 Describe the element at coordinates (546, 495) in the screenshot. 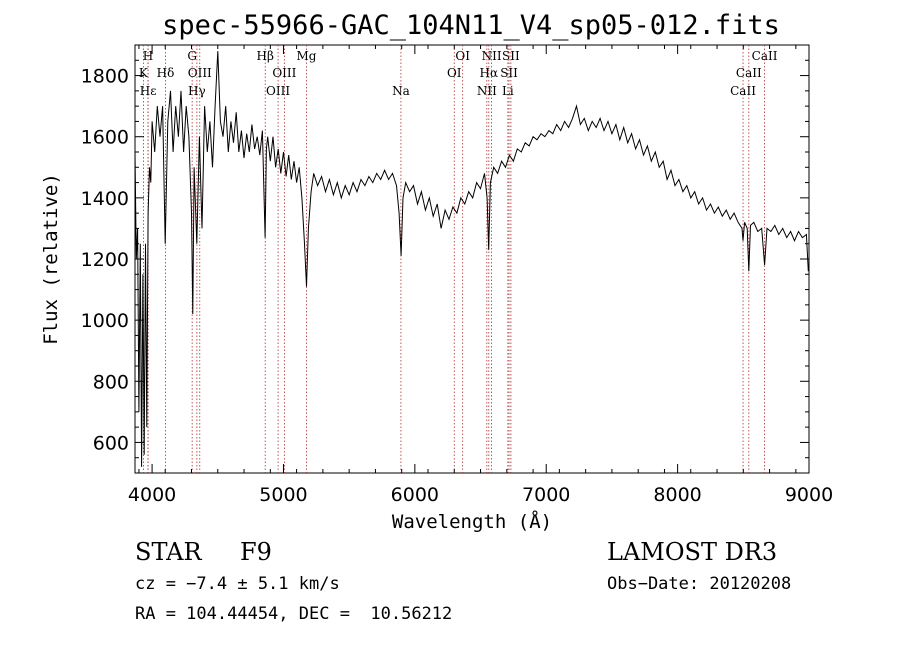

I see `x-tick-label: 7000` at that location.